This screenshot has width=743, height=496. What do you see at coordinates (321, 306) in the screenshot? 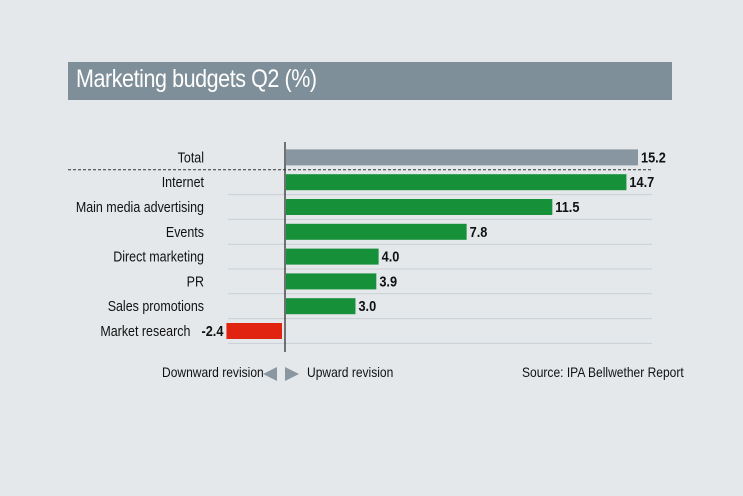
I see `bar-sales-promotions` at bounding box center [321, 306].